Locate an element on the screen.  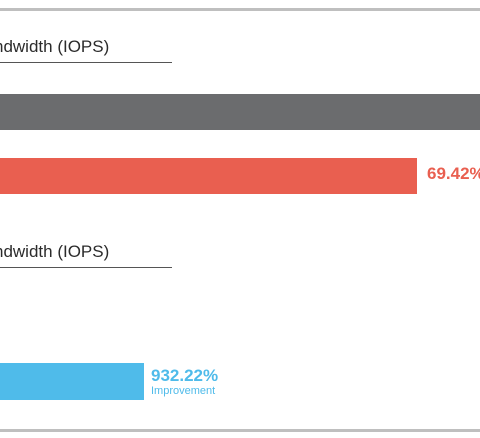
improvement-bar-blue is located at coordinates (72, 381).